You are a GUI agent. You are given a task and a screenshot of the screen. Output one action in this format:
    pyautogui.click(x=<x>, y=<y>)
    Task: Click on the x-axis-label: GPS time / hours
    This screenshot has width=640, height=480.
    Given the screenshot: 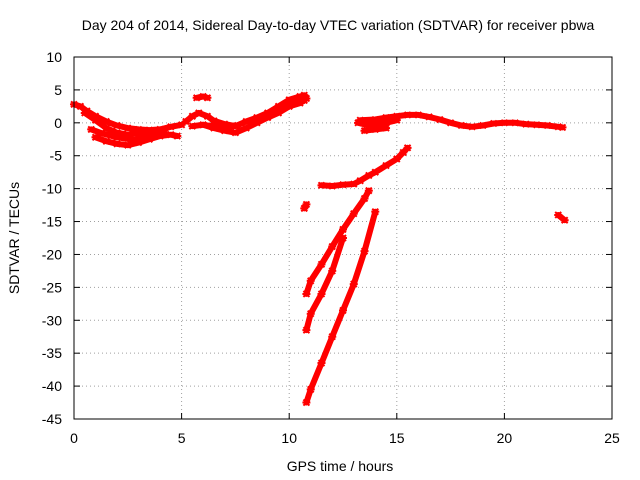 What is the action you would take?
    pyautogui.click(x=340, y=466)
    